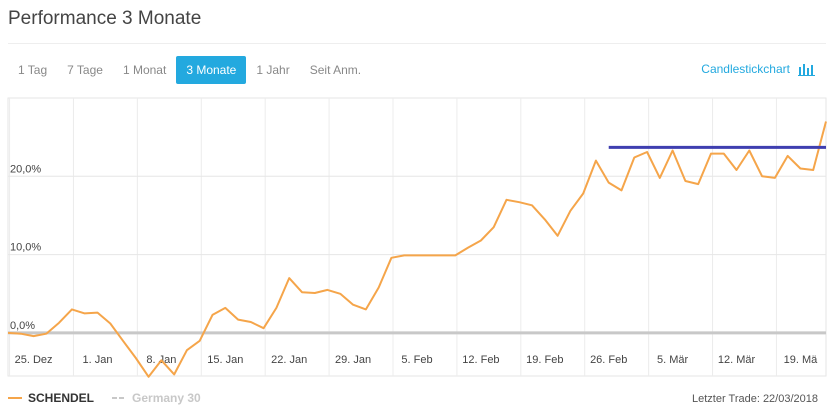 The image size is (834, 412). What do you see at coordinates (745, 69) in the screenshot?
I see `candlestick-label: Candlestickchart` at bounding box center [745, 69].